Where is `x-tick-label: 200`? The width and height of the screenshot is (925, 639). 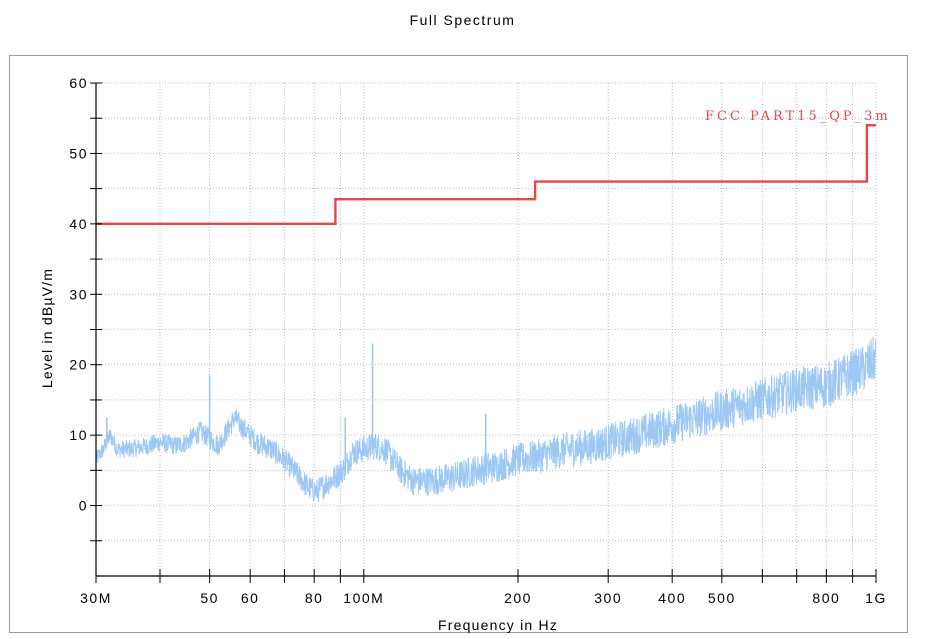 x-tick-label: 200 is located at coordinates (518, 598).